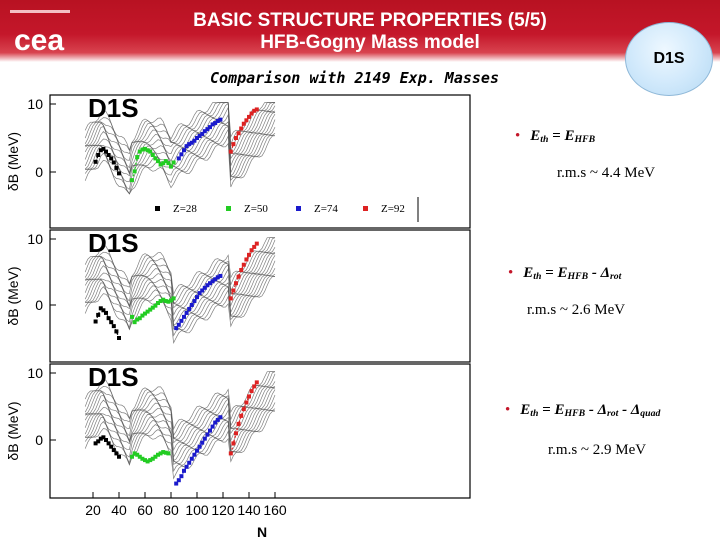 The image size is (720, 540). What do you see at coordinates (249, 510) in the screenshot?
I see `x-tick-label: 140` at bounding box center [249, 510].